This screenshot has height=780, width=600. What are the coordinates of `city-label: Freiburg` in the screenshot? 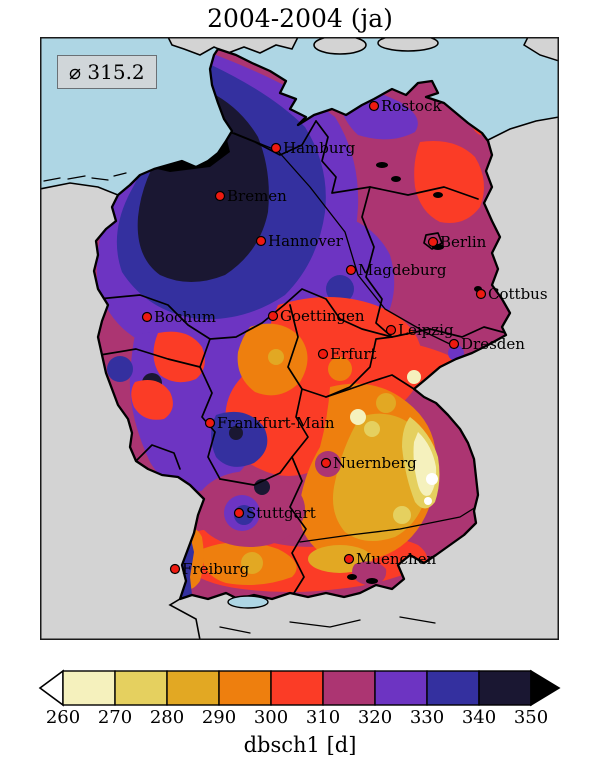 It's located at (216, 569).